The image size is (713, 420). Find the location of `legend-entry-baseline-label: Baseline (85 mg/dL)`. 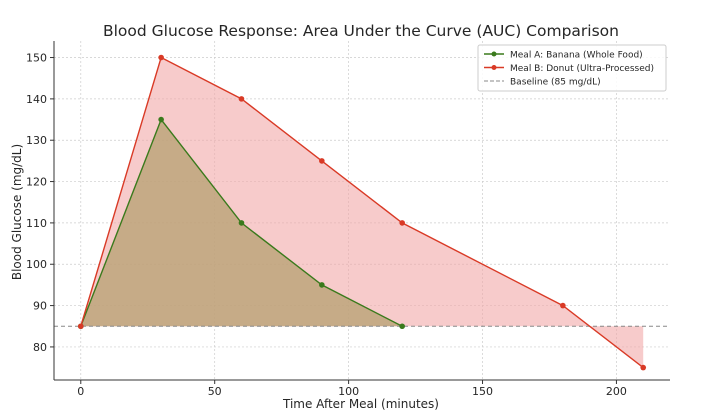

legend-entry-baseline-label: Baseline (85 mg/dL) is located at coordinates (555, 83).